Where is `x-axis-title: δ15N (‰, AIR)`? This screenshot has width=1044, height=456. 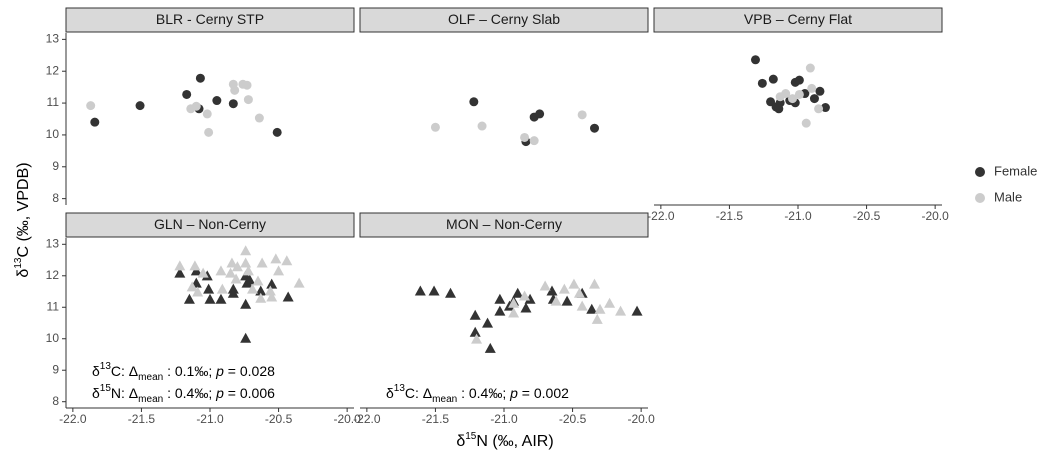
x-axis-title: δ15N (‰, AIR) is located at coordinates (504, 440).